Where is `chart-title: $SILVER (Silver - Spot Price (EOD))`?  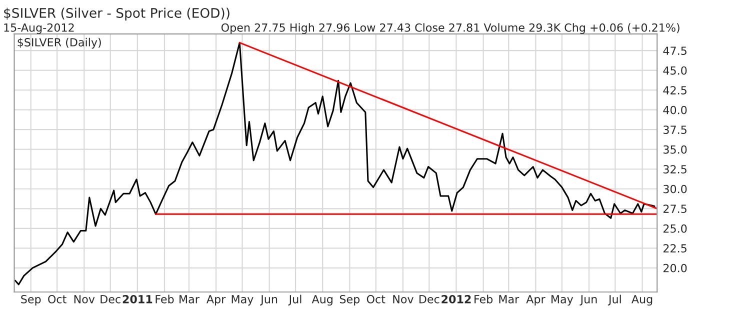
chart-title: $SILVER (Silver - Spot Price (EOD)) is located at coordinates (117, 14).